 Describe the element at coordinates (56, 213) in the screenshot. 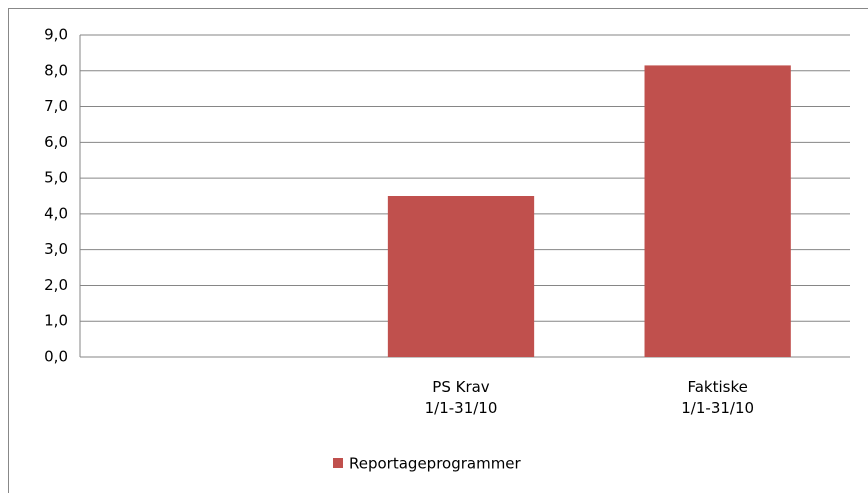

I see `y-tick-label: 4,0` at that location.